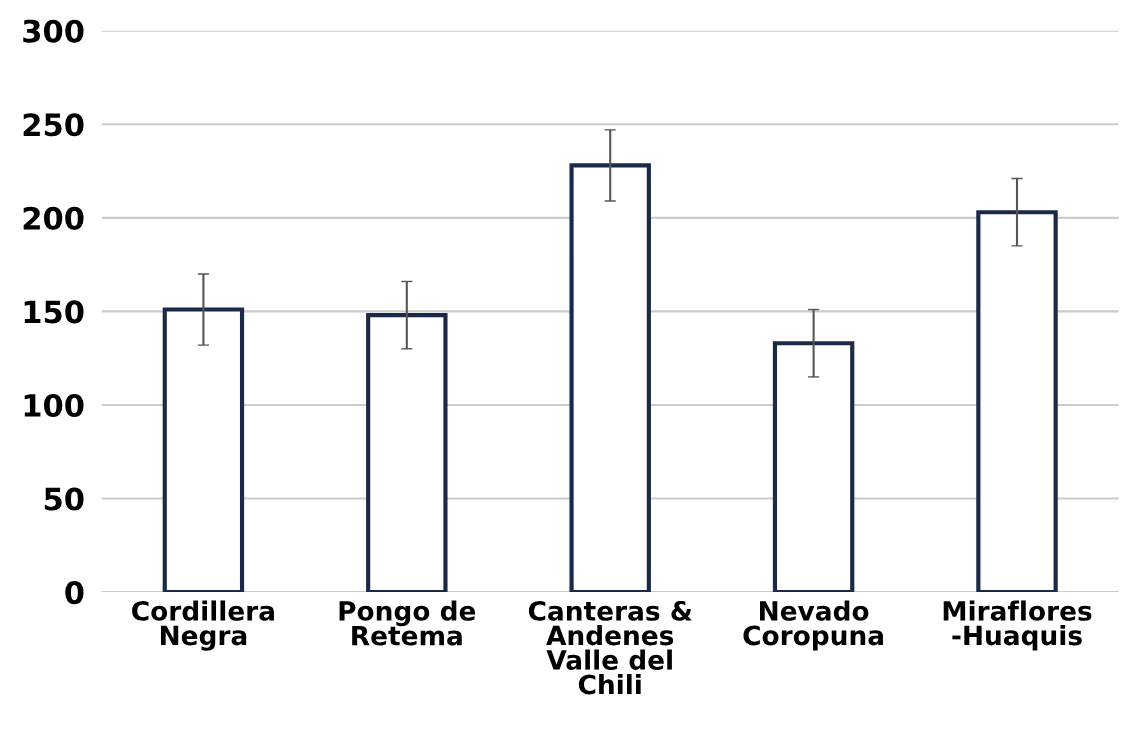 This screenshot has width=1130, height=731. What do you see at coordinates (53, 218) in the screenshot?
I see `y-tick-label: 200` at bounding box center [53, 218].